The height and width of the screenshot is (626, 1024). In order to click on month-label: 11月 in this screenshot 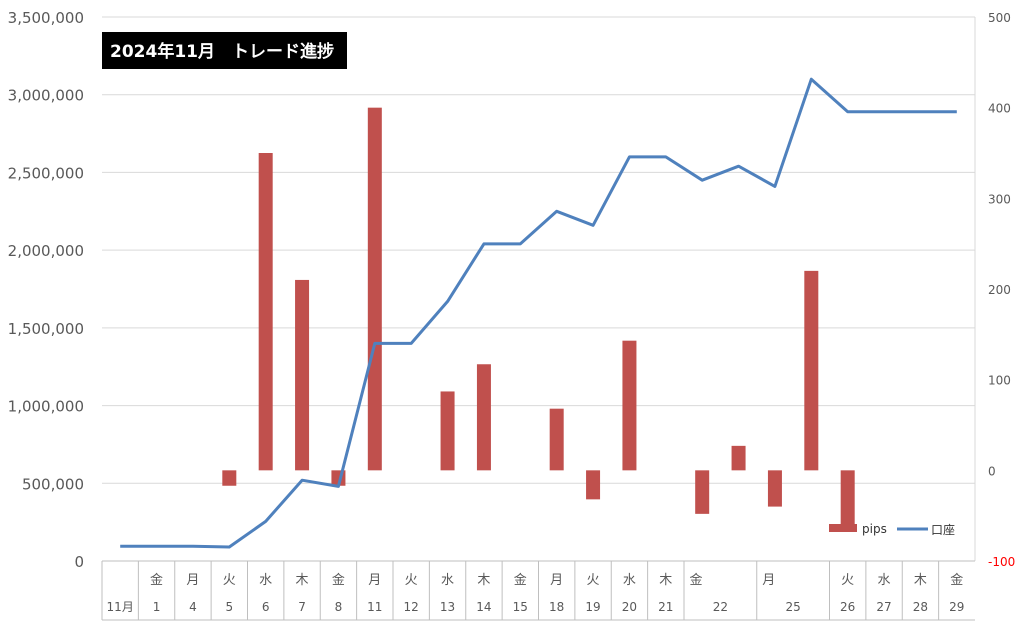, I will do `click(120, 607)`.